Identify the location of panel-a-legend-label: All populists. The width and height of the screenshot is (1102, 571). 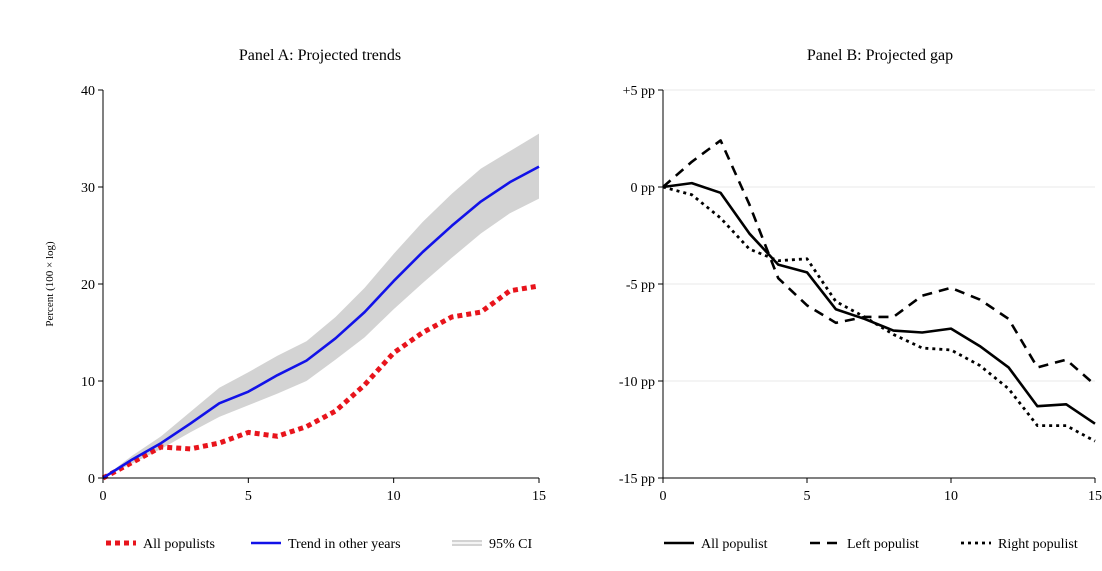
(179, 544).